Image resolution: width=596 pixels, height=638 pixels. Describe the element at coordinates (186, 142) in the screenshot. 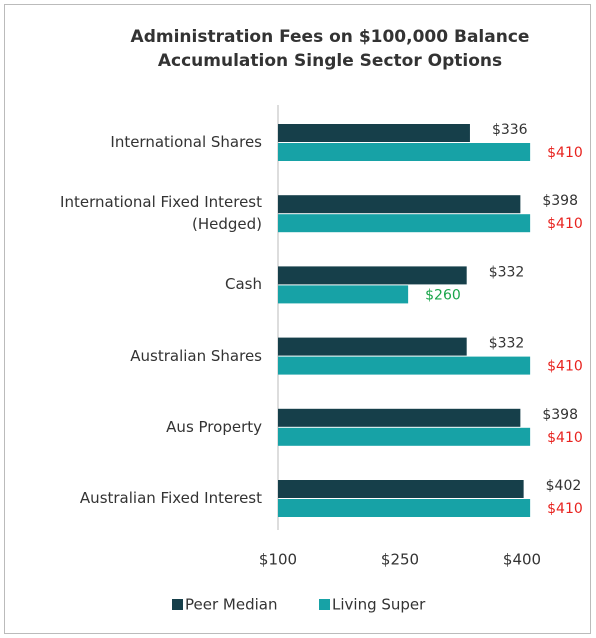

I see `category-label: International Shares` at that location.